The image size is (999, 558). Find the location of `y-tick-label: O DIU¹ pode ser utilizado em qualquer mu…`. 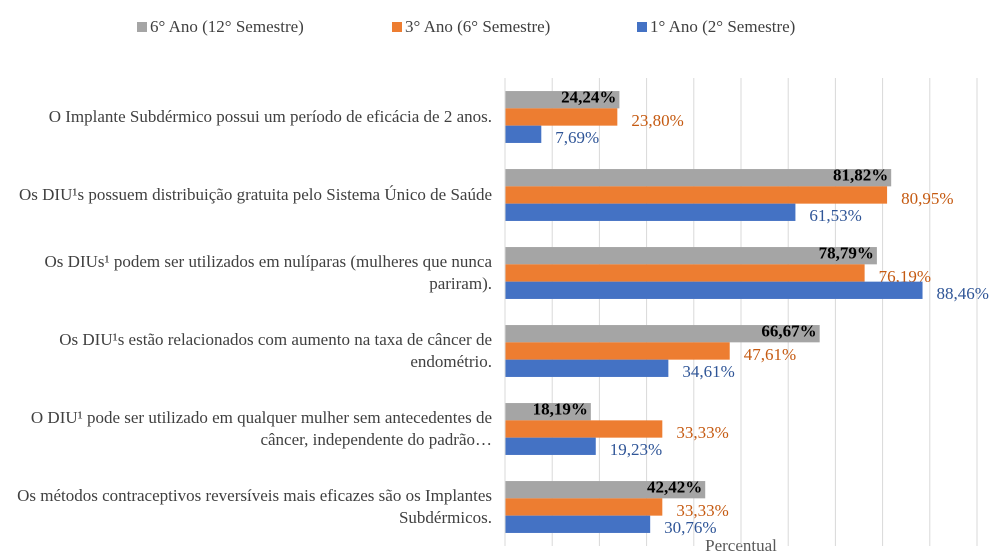

y-tick-label: O DIU¹ pode ser utilizado em qualquer mu… is located at coordinates (261, 428).